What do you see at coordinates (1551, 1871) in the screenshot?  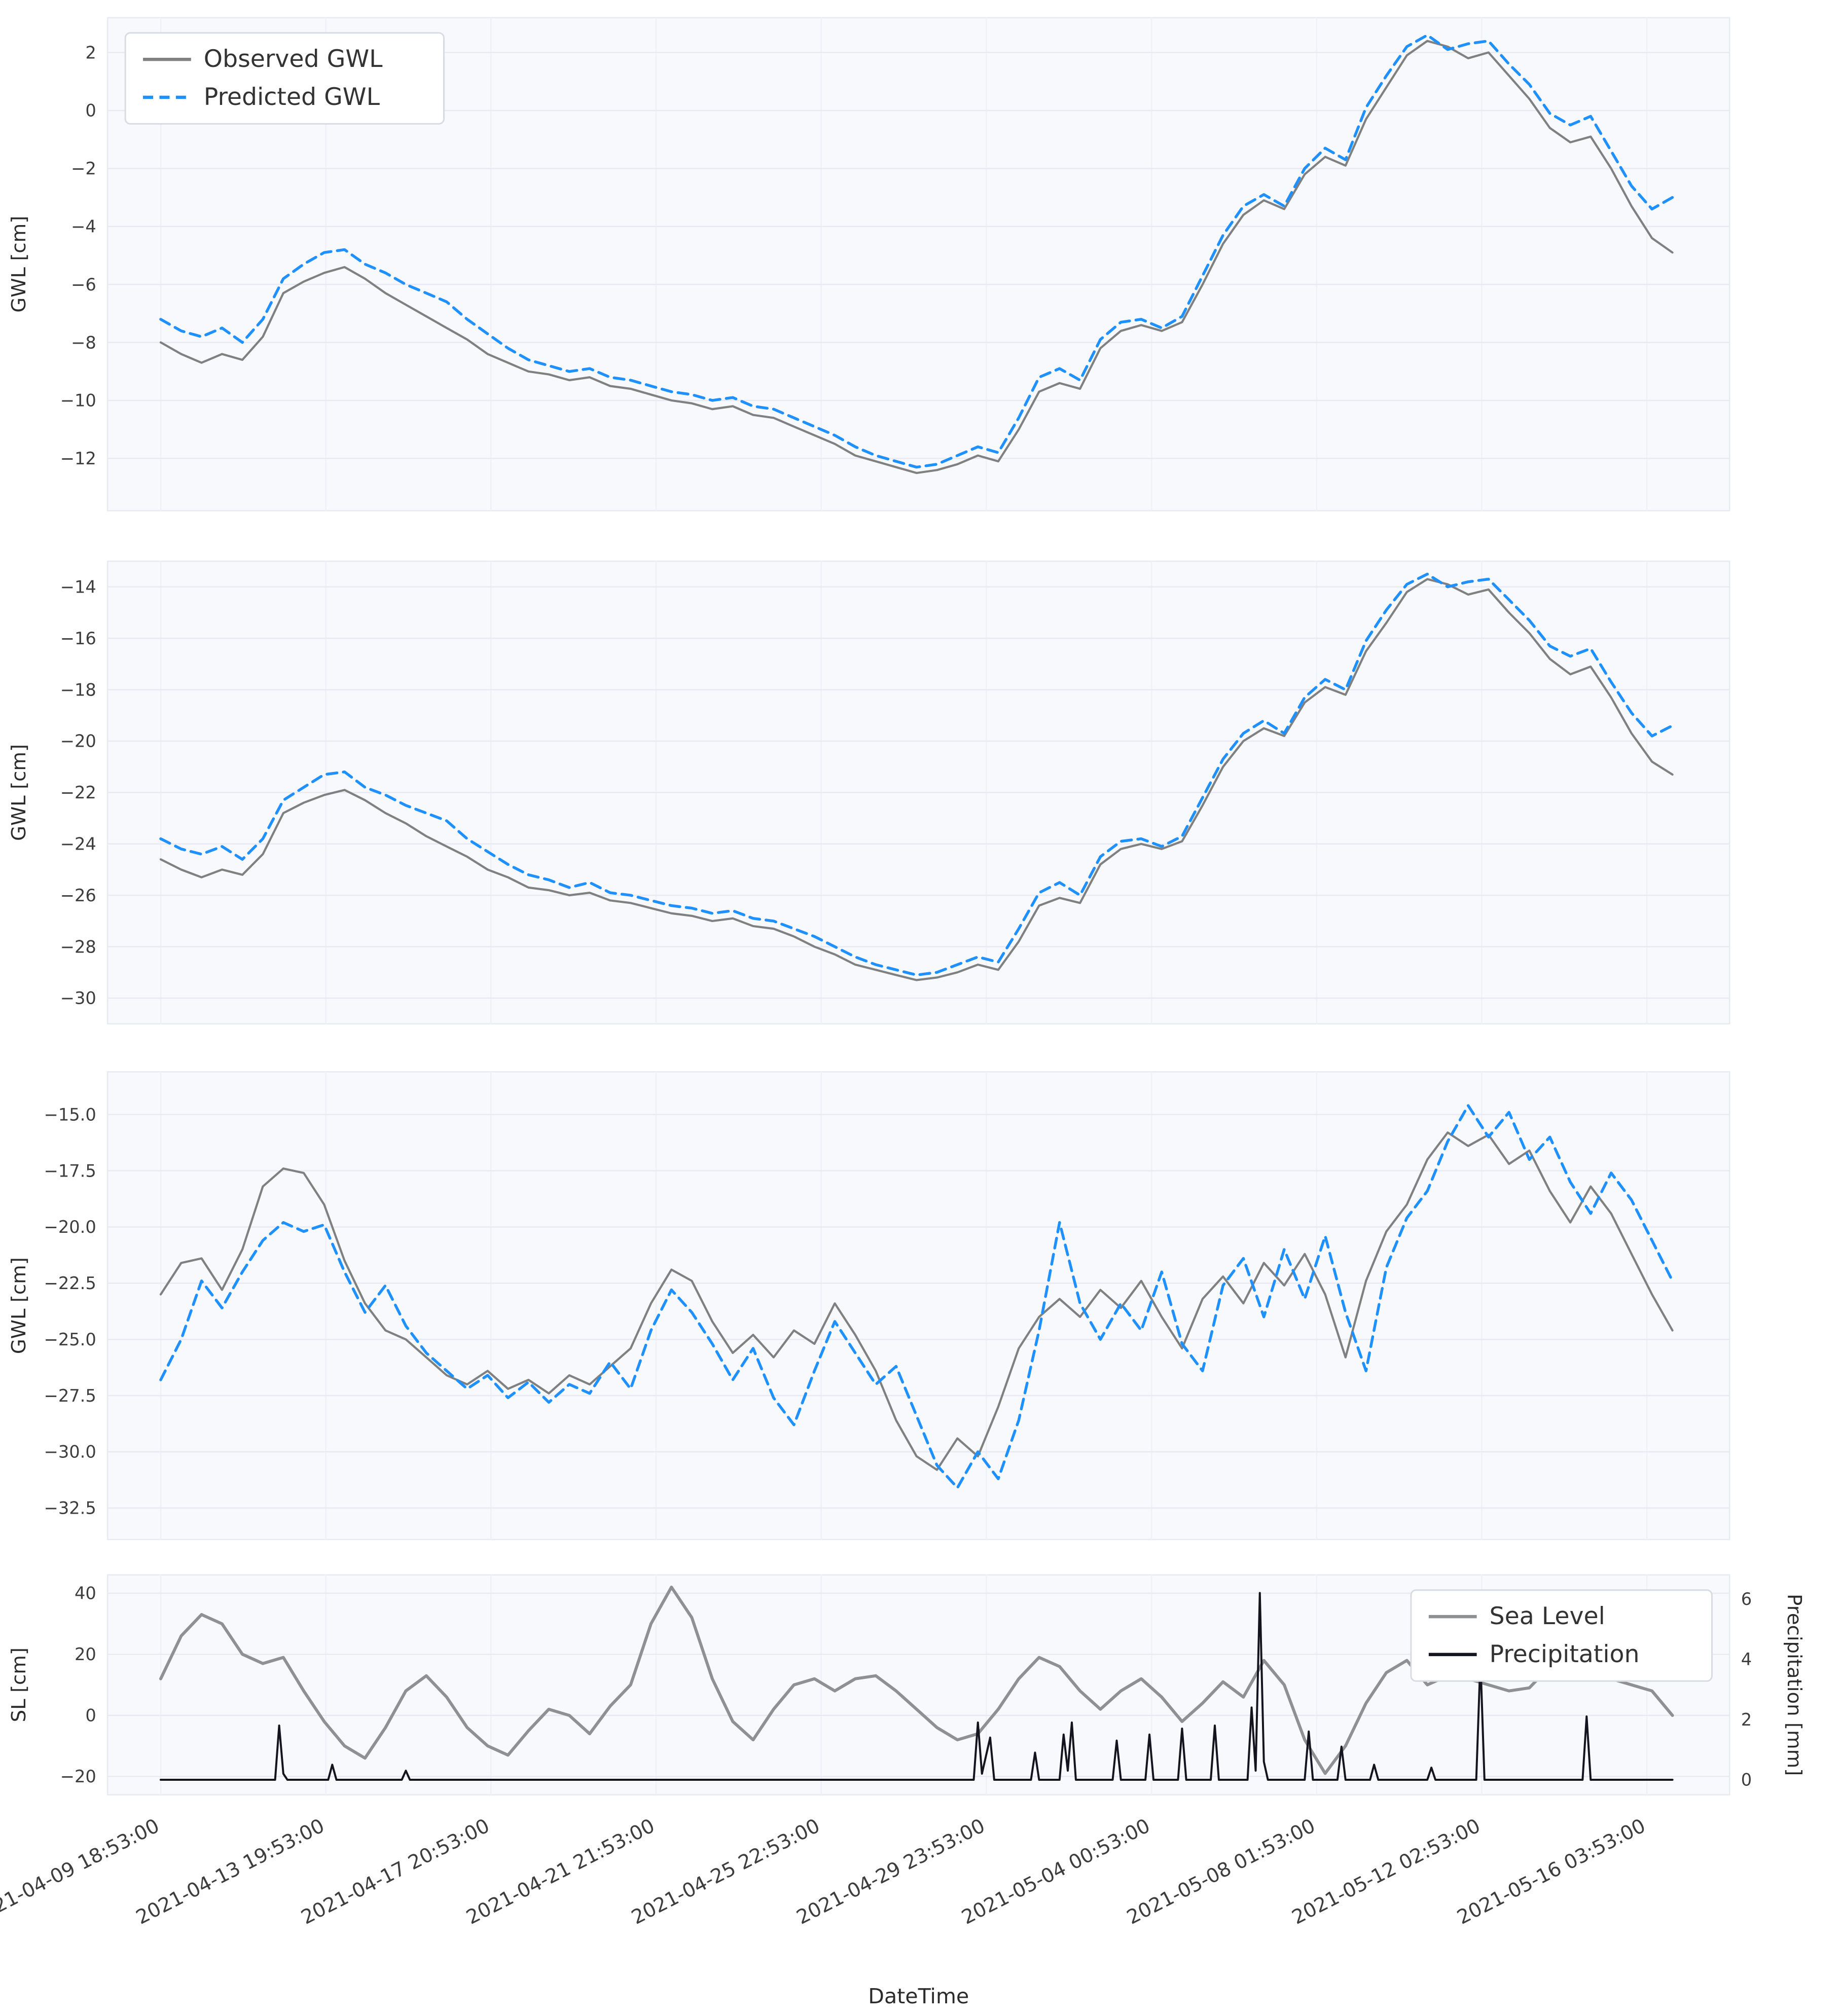 I see `x-tick-label: 2021-05-16 03:53:00` at bounding box center [1551, 1871].